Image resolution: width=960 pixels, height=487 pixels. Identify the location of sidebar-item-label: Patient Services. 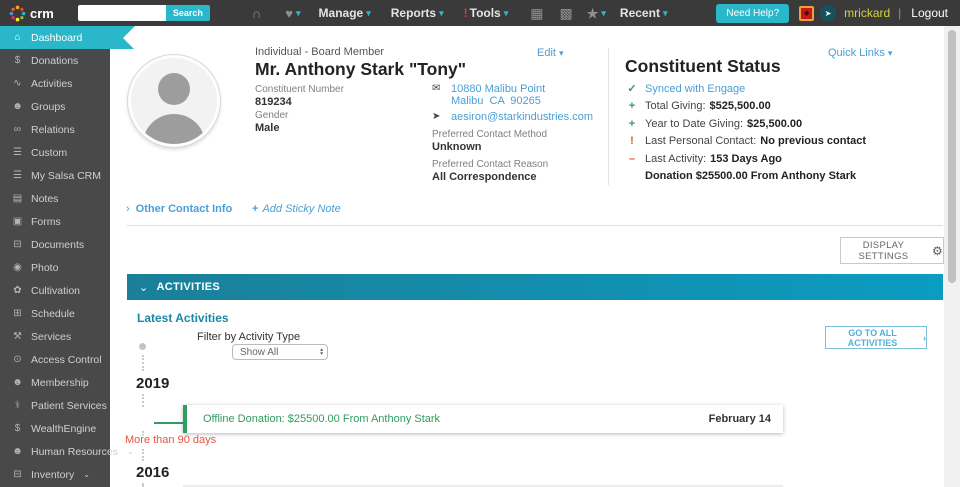
(69, 405).